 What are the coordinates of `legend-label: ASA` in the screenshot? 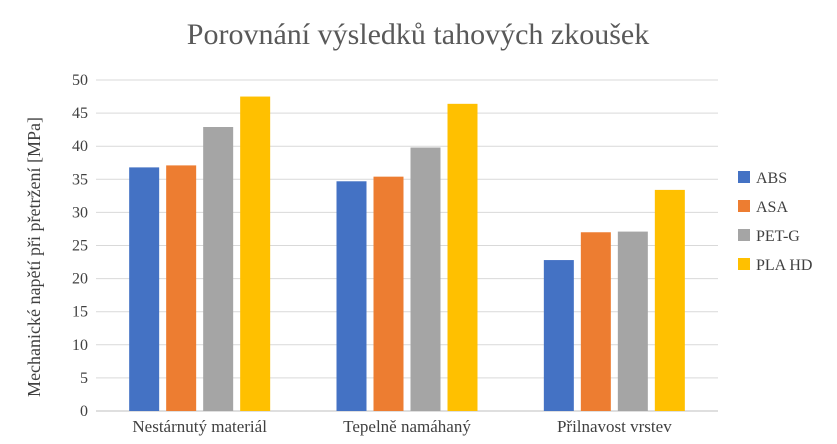 It's located at (772, 207).